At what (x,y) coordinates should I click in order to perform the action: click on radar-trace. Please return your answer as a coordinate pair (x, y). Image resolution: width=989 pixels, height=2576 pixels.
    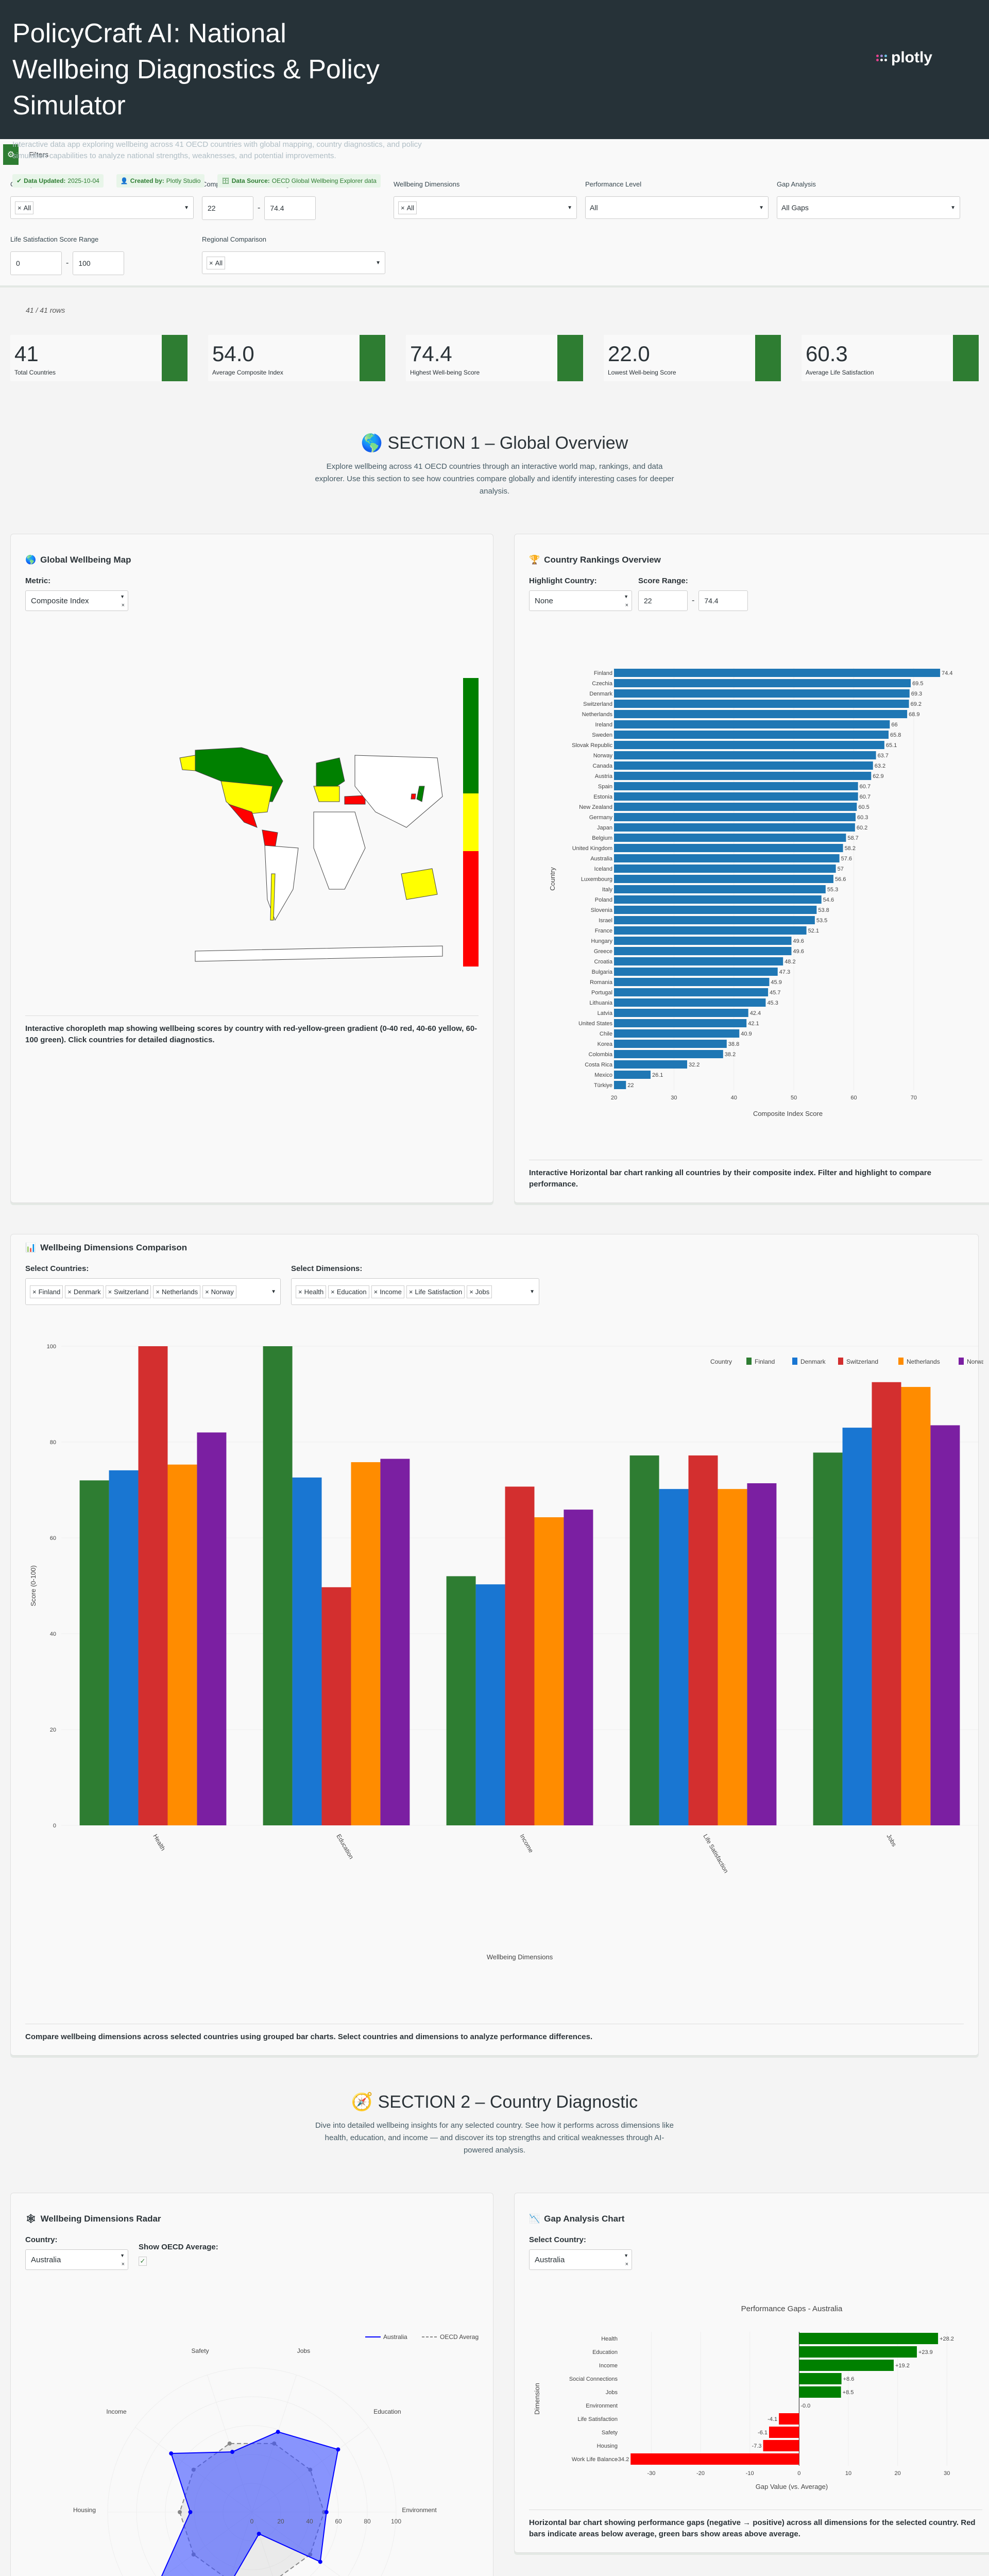
    Looking at the image, I should click on (250, 2503).